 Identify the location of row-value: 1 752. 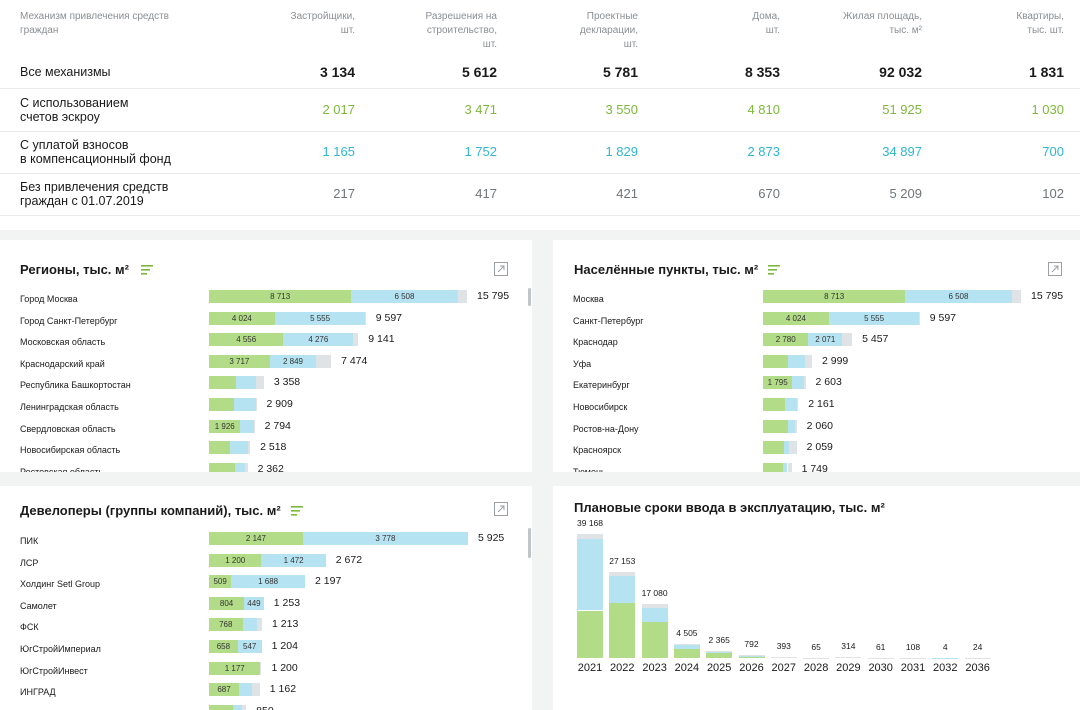
(480, 151).